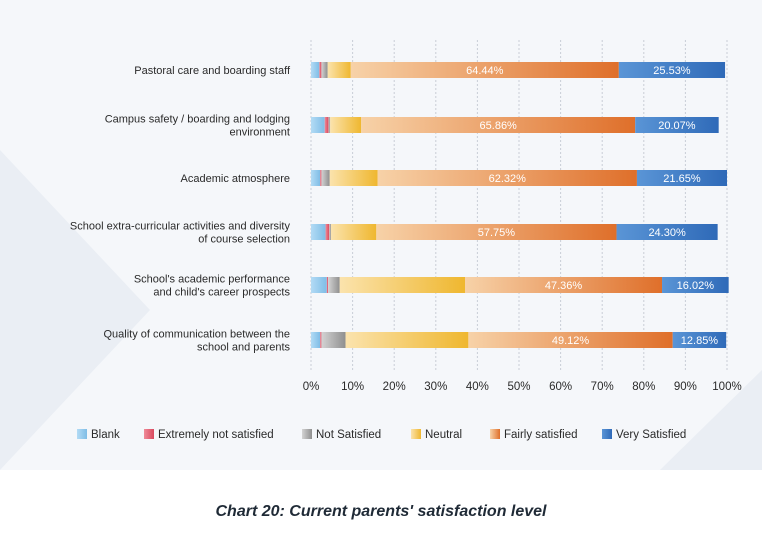 This screenshot has width=762, height=545. What do you see at coordinates (518, 387) in the screenshot?
I see `x-tick-label: 50%` at bounding box center [518, 387].